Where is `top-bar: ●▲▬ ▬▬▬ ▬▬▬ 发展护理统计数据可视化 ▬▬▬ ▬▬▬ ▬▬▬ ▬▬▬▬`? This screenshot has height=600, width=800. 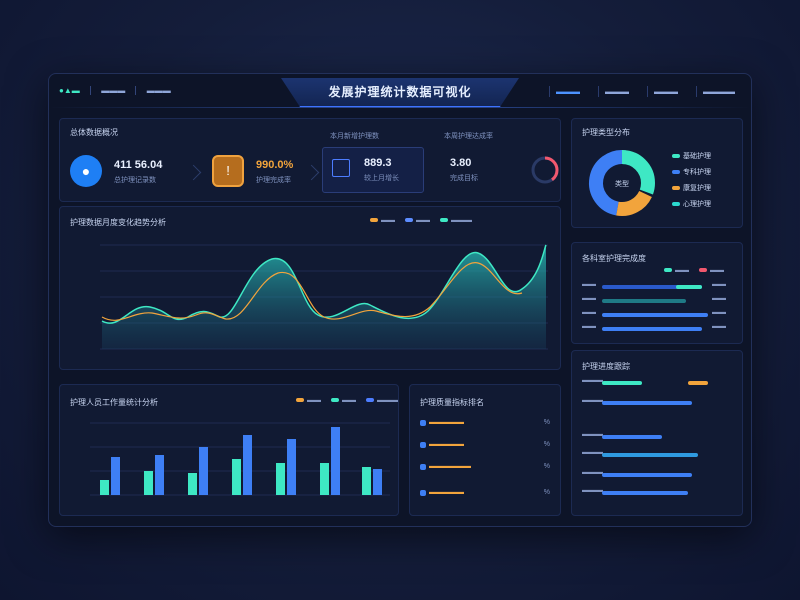
top-bar: ●▲▬ ▬▬▬ ▬▬▬ 发展护理统计数据可视化 ▬▬▬ ▬▬▬ ▬▬▬ ▬▬▬▬ is located at coordinates (400, 91).